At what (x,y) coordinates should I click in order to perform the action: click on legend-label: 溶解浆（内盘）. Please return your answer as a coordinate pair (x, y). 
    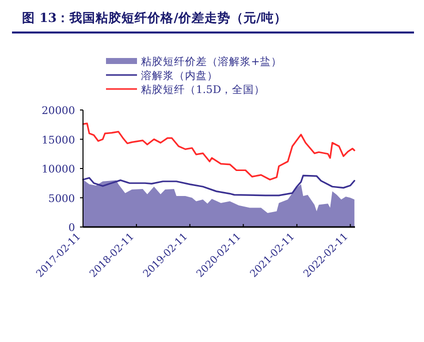
    Looking at the image, I should click on (179, 75).